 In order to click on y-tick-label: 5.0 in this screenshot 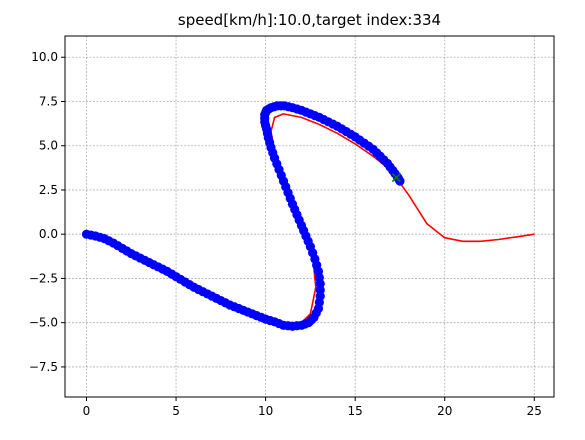, I will do `click(48, 146)`.